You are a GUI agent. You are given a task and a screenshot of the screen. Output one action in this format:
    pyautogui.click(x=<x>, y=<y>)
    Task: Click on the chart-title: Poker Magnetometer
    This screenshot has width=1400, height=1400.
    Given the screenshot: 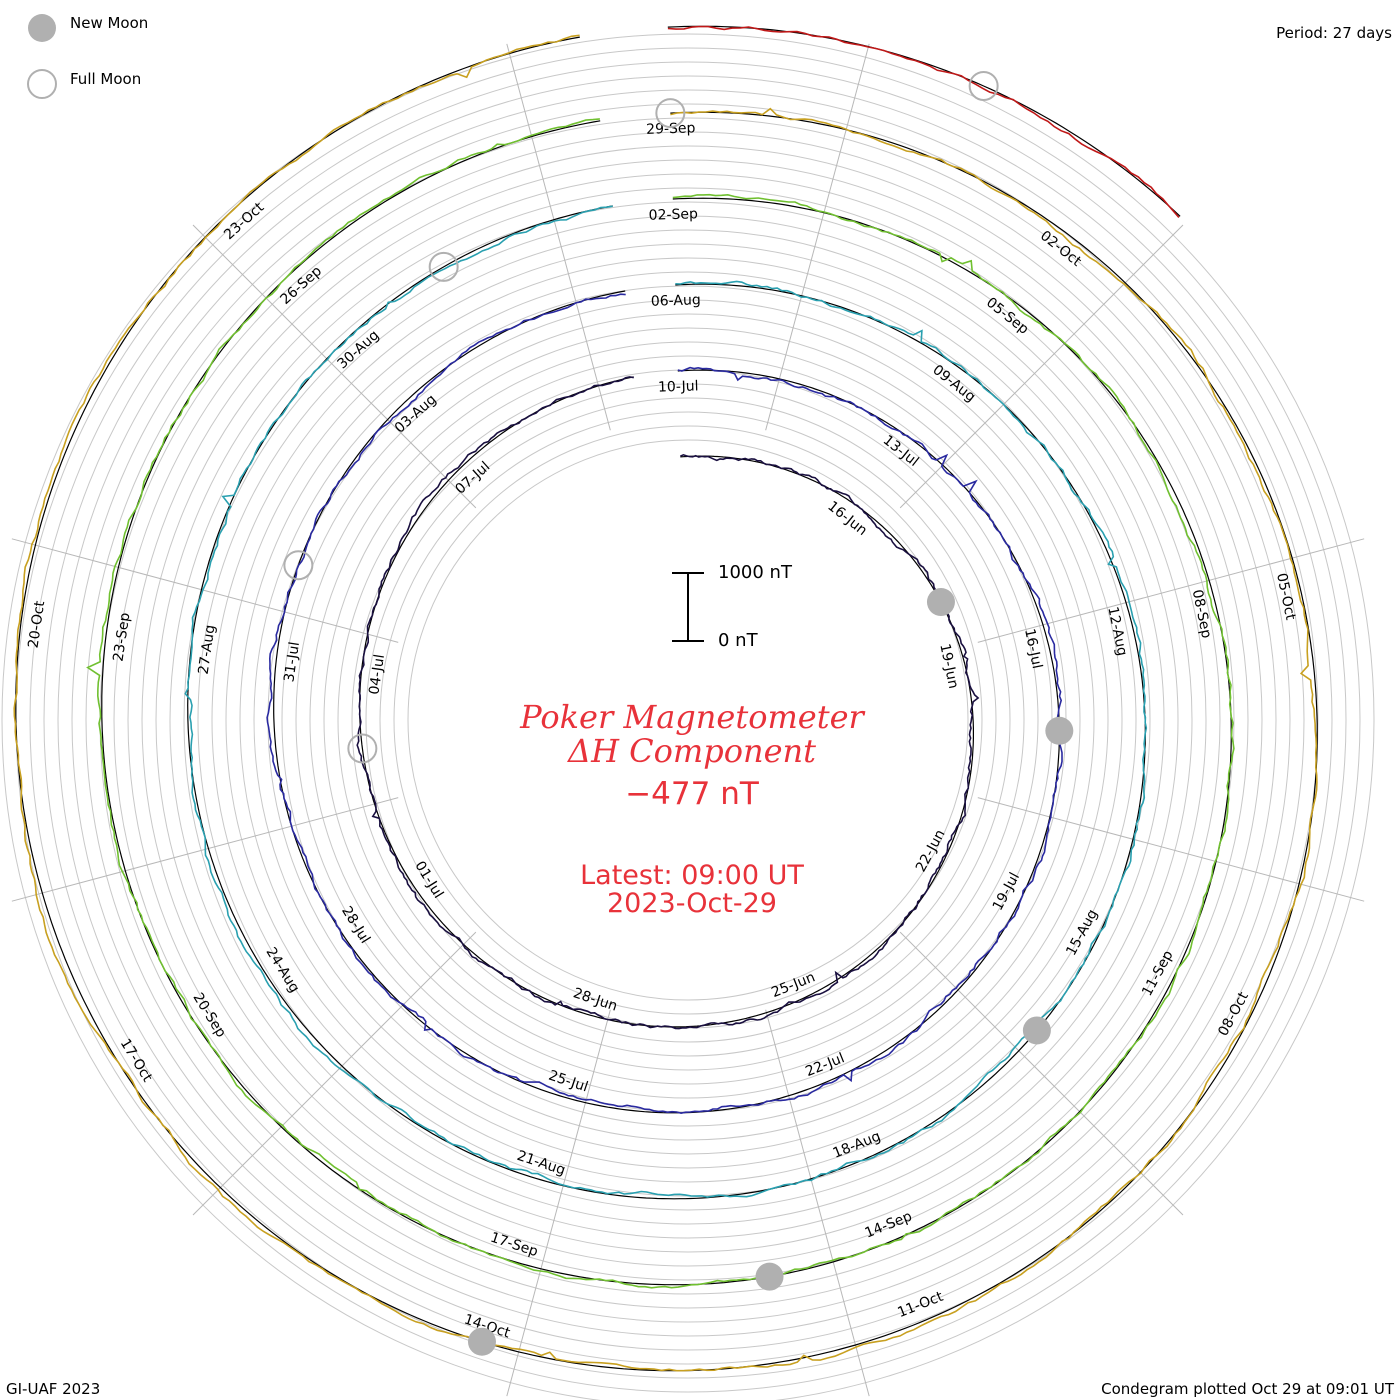 What is the action you would take?
    pyautogui.click(x=692, y=717)
    